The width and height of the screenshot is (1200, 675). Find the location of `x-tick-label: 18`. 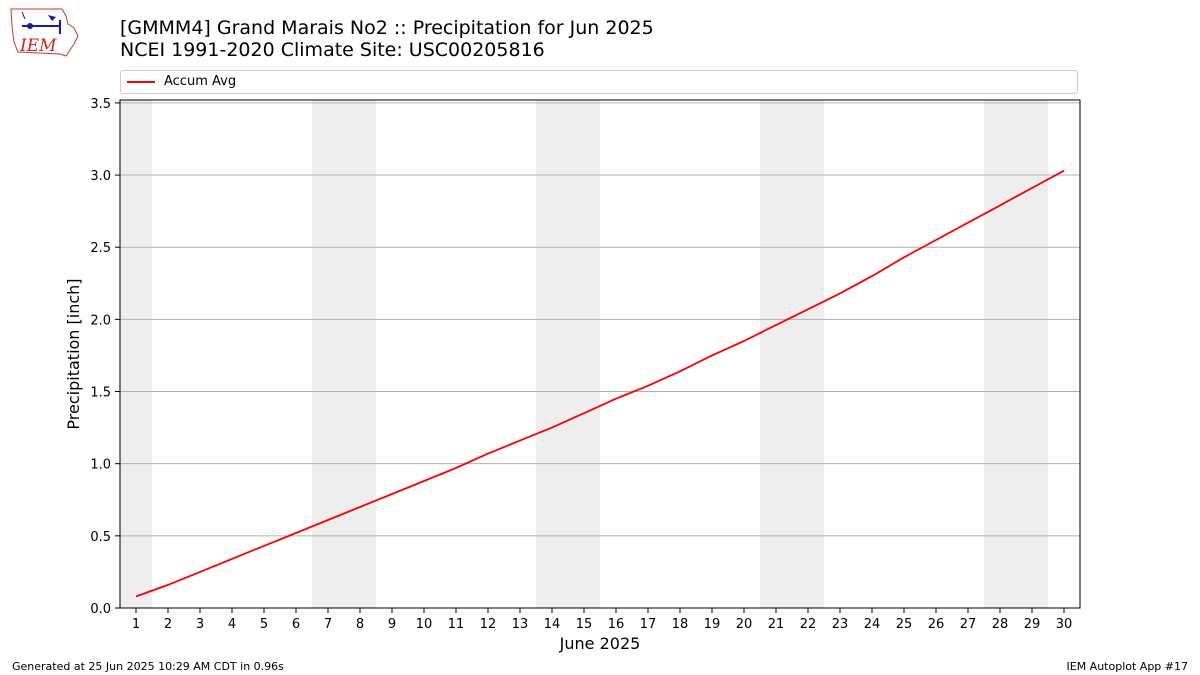

x-tick-label: 18 is located at coordinates (680, 624).